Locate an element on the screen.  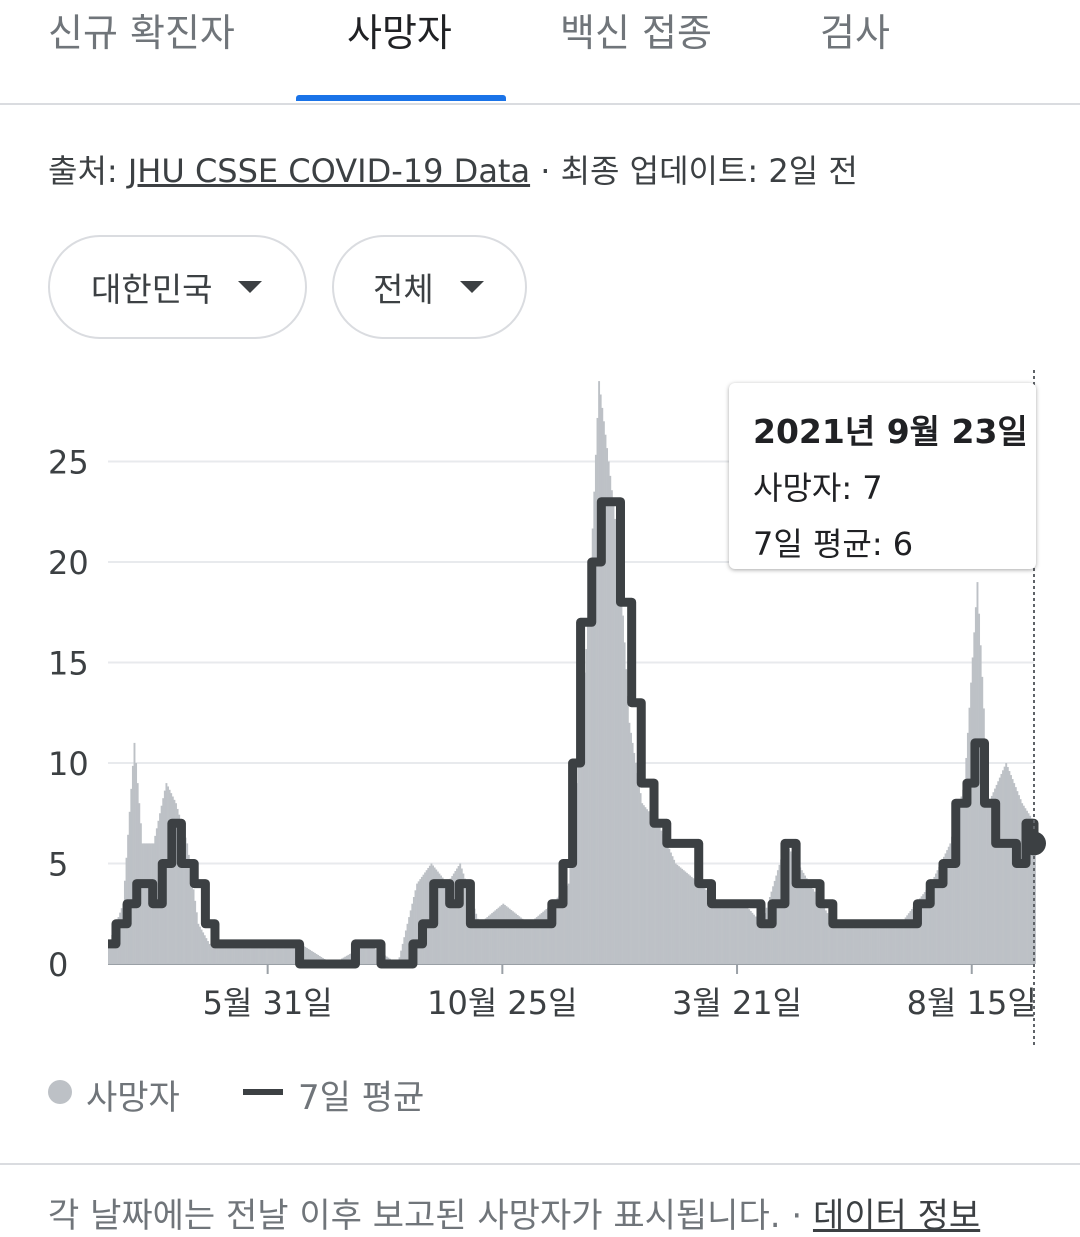
region-dropdown: 대한민국 is located at coordinates (177, 287).